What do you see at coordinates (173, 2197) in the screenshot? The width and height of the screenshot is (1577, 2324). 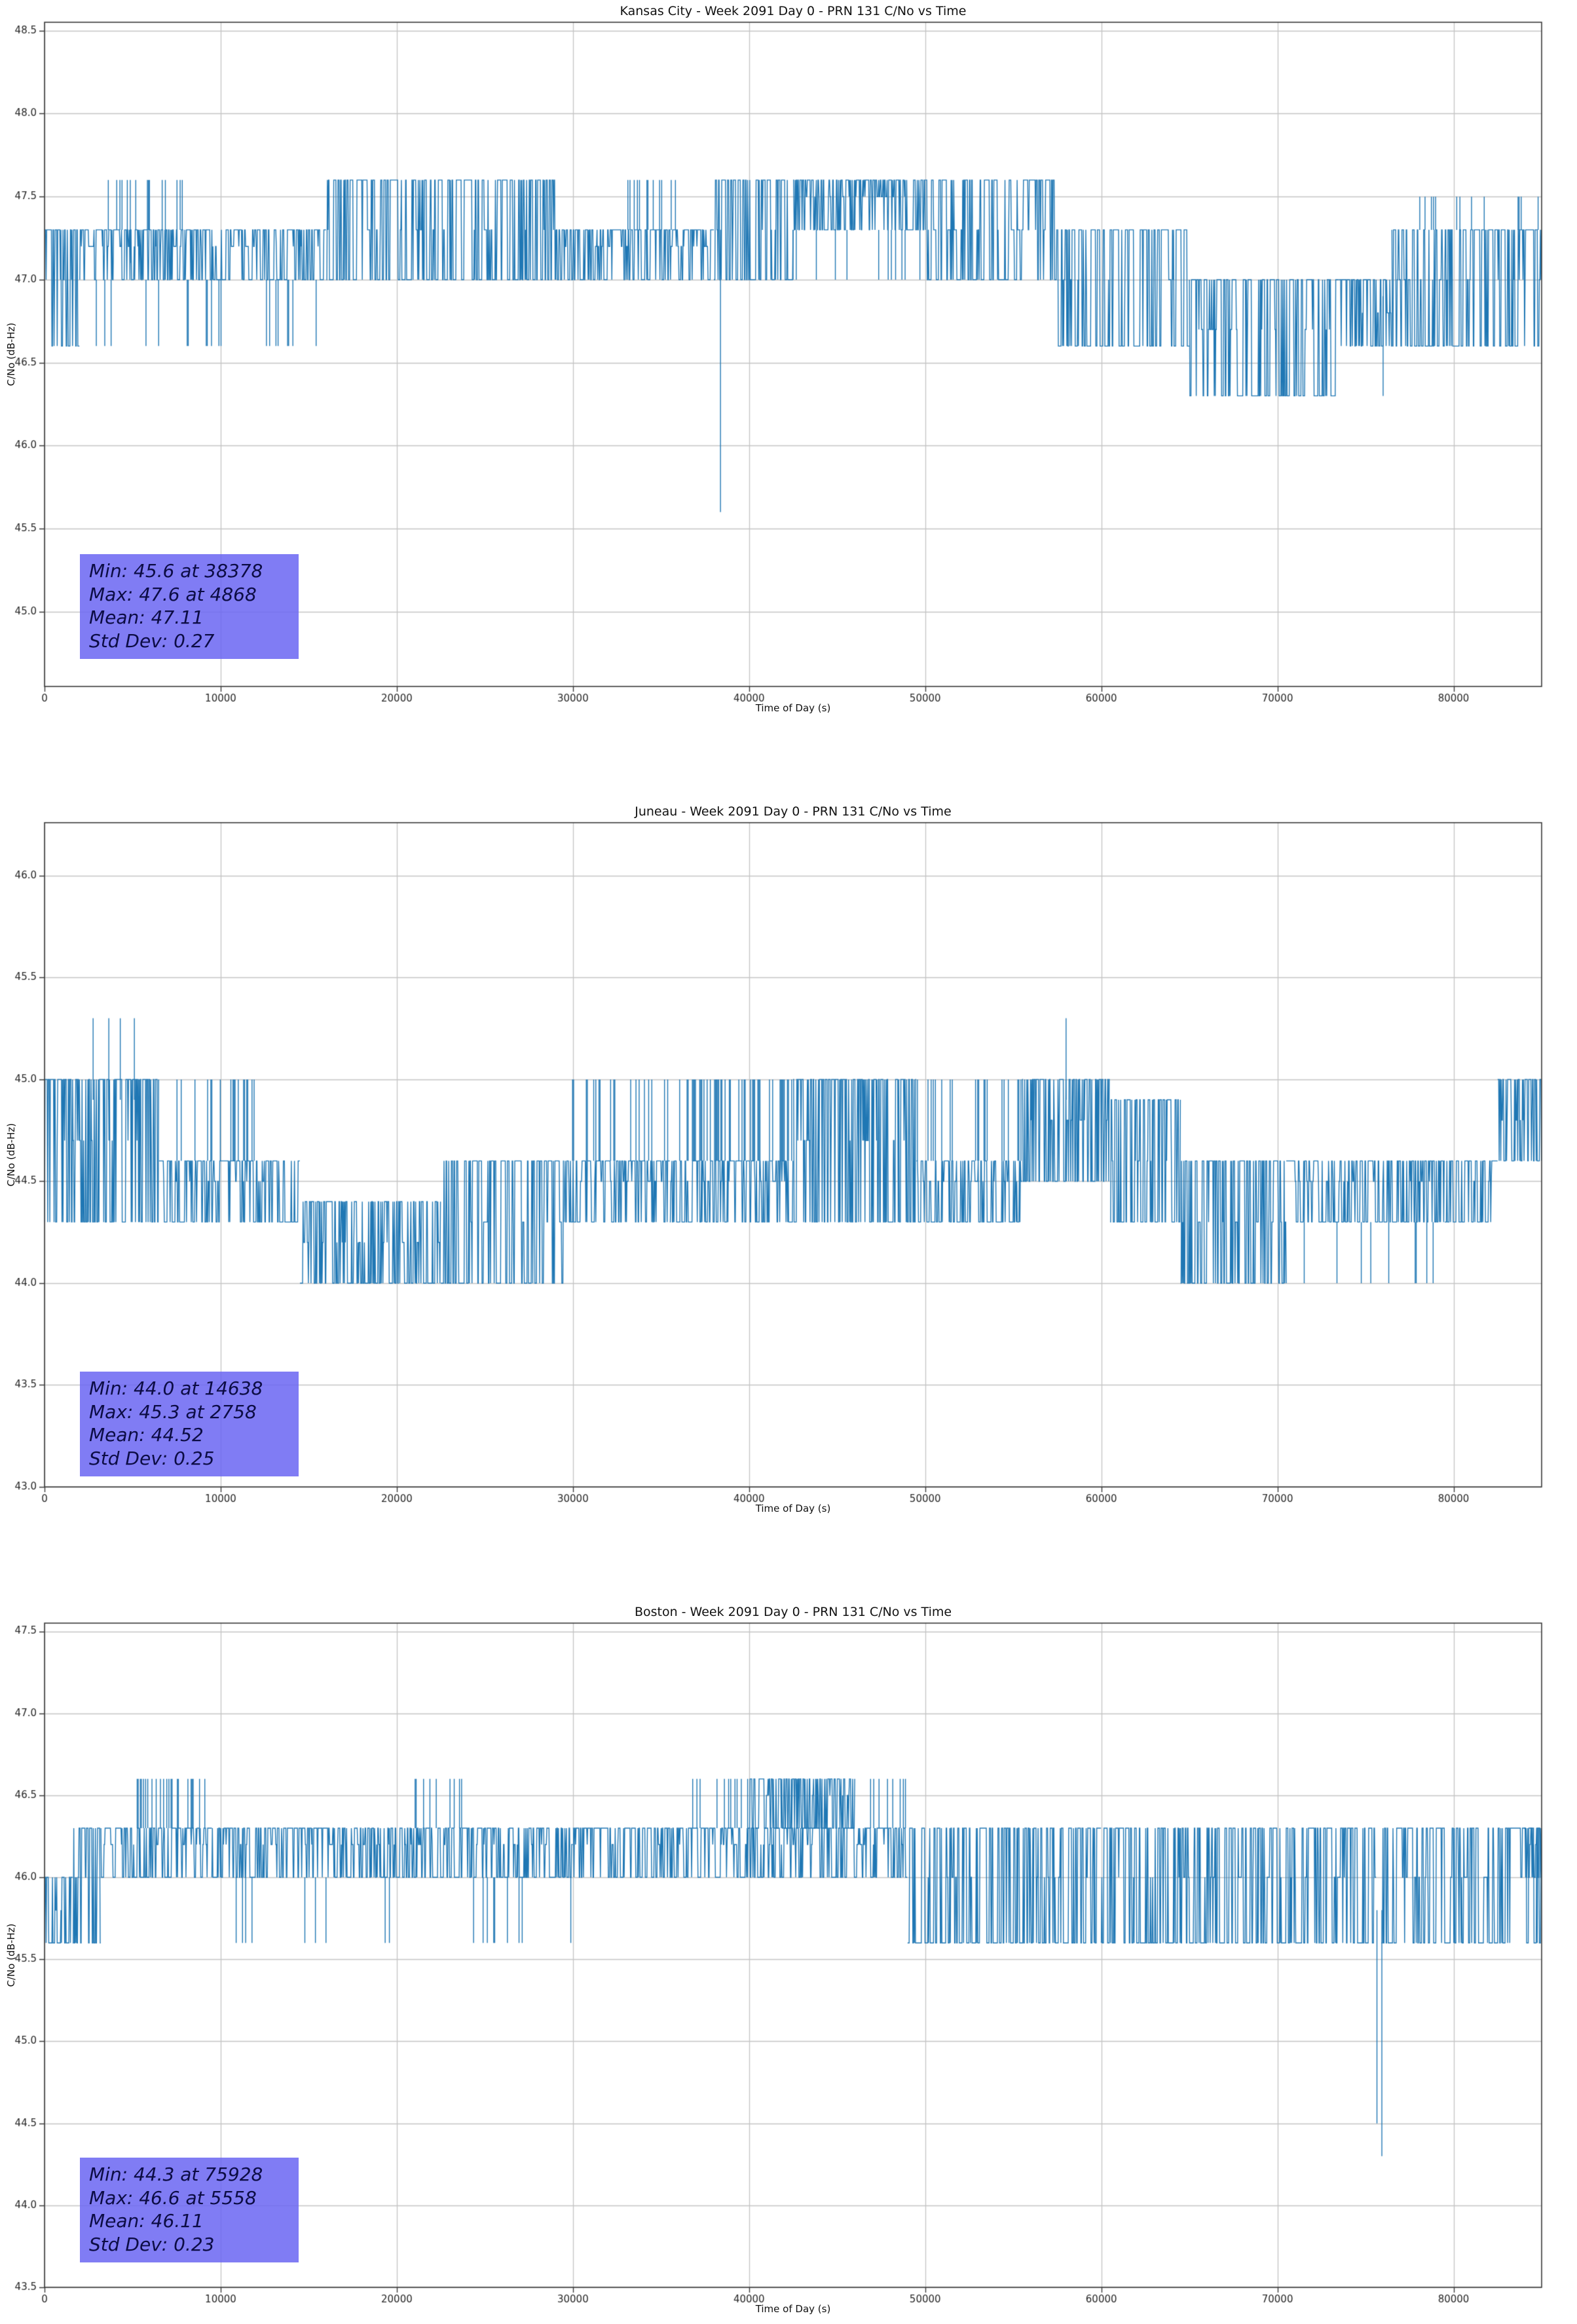 I see `stat-max: Max: 46.6 at 5558` at bounding box center [173, 2197].